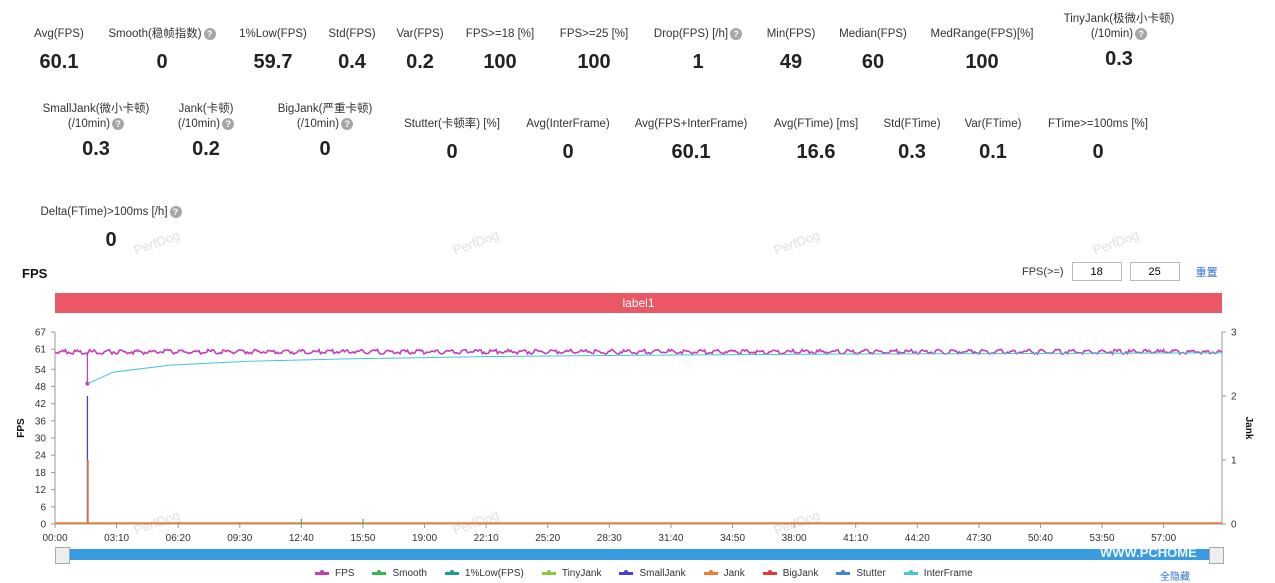 Image resolution: width=1275 pixels, height=583 pixels. I want to click on metric-label-text: Delta(FTime)>100ms [/h], so click(104, 212).